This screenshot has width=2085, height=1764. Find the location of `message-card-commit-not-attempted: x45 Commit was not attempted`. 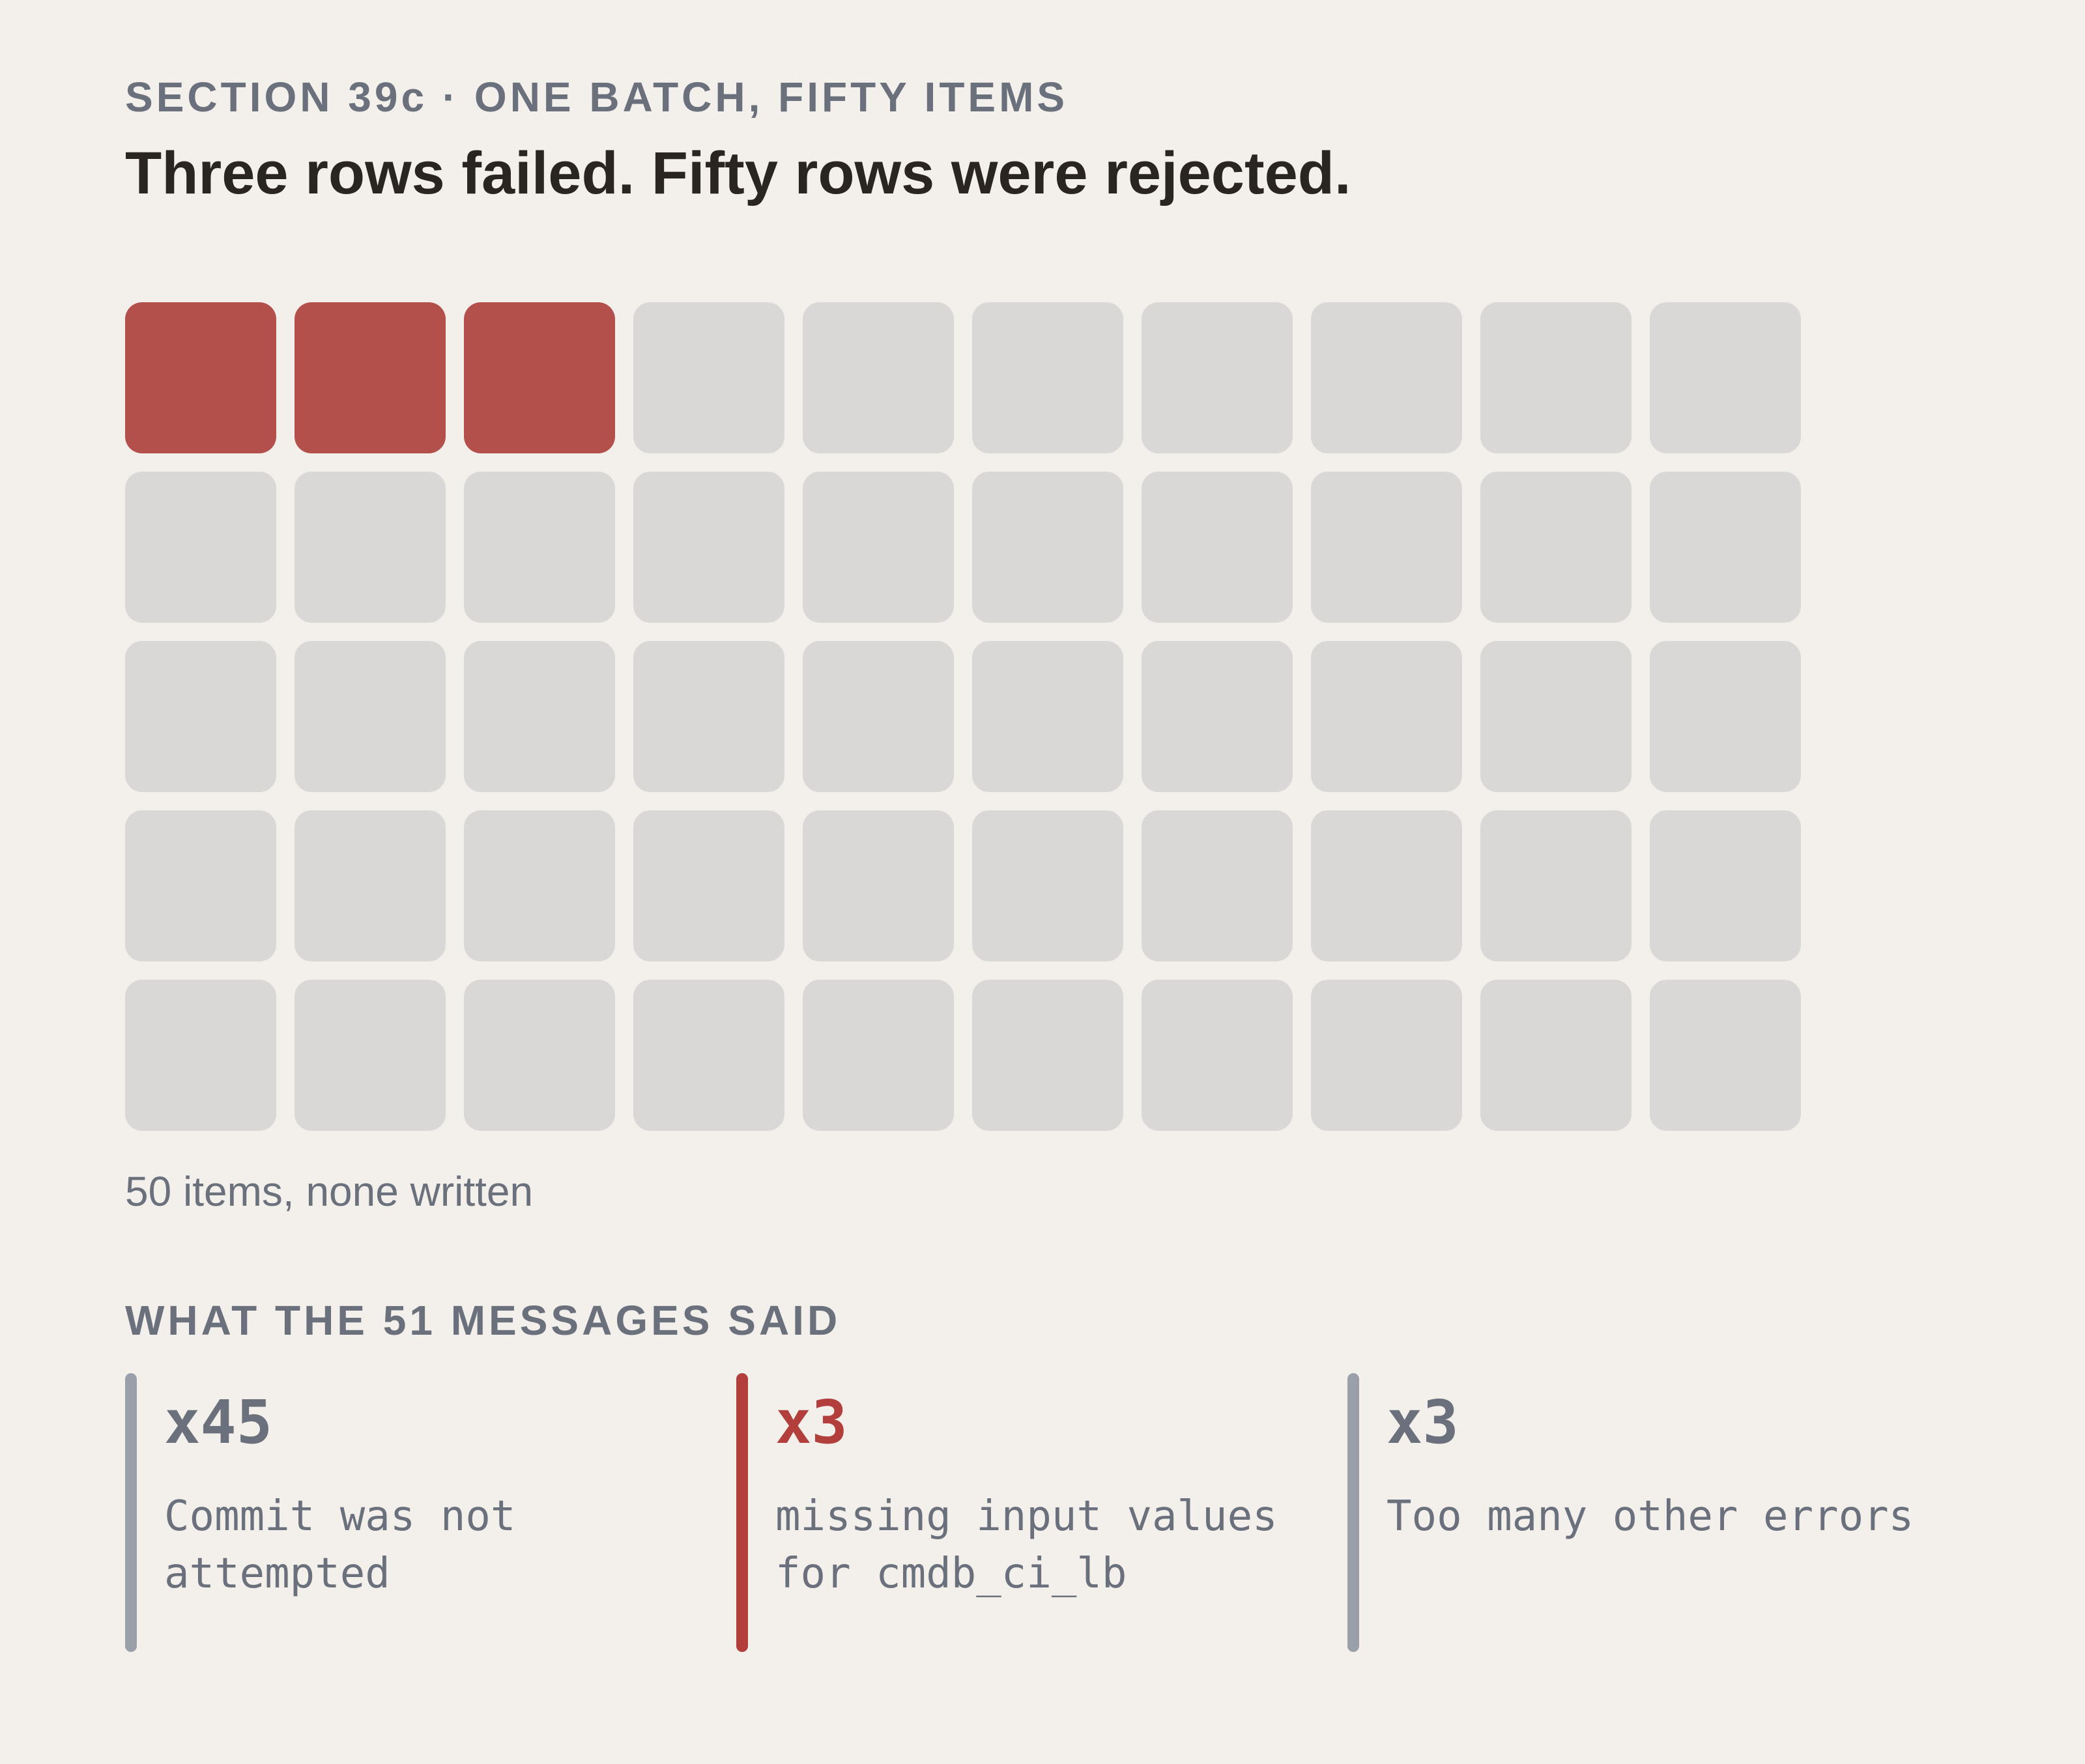

message-card-commit-not-attempted: x45 Commit was not attempted is located at coordinates (431, 1513).